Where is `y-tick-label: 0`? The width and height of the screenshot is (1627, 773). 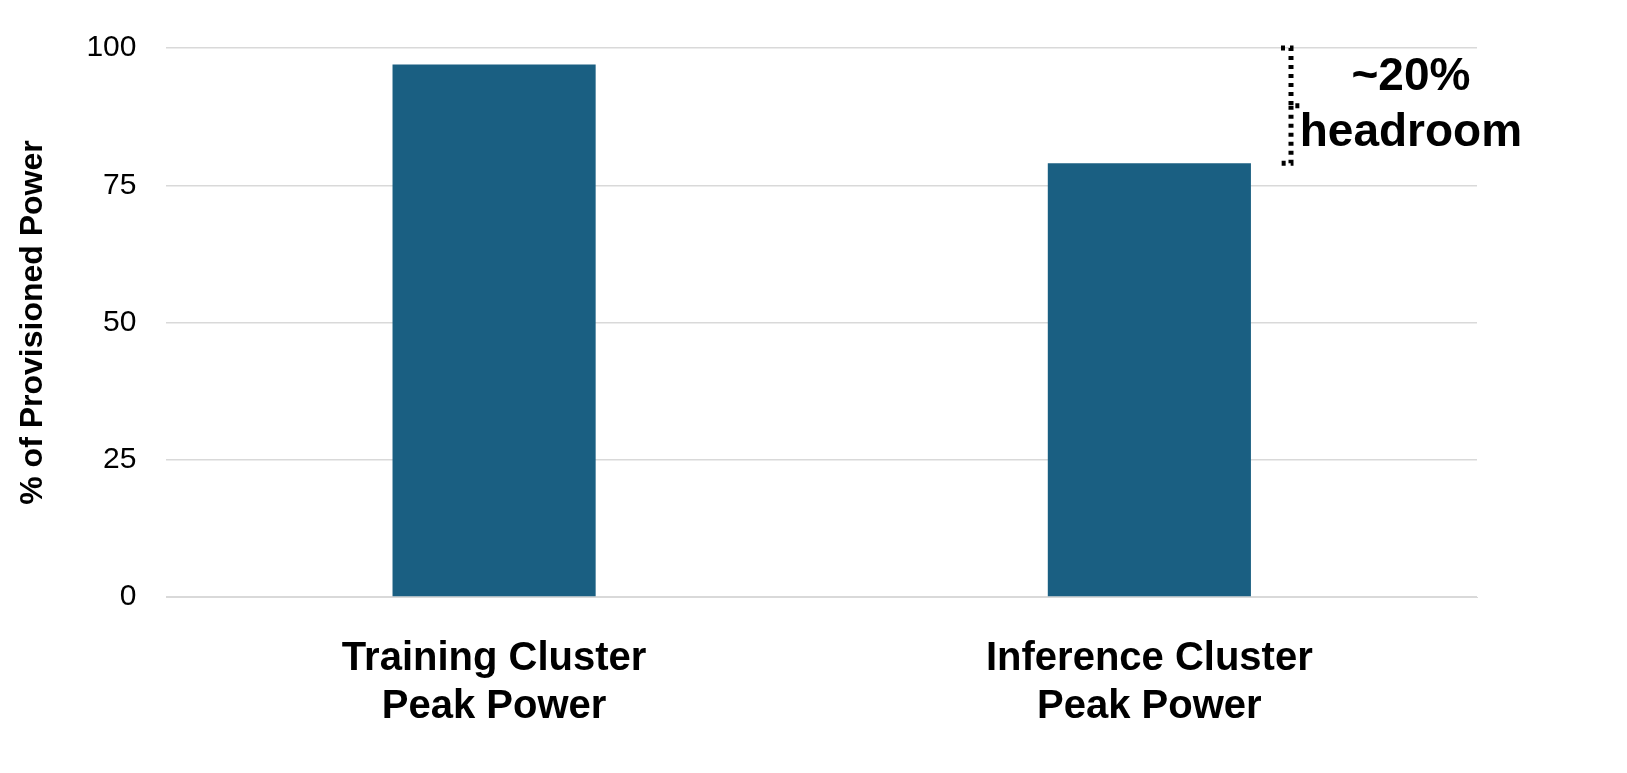 y-tick-label: 0 is located at coordinates (128, 595).